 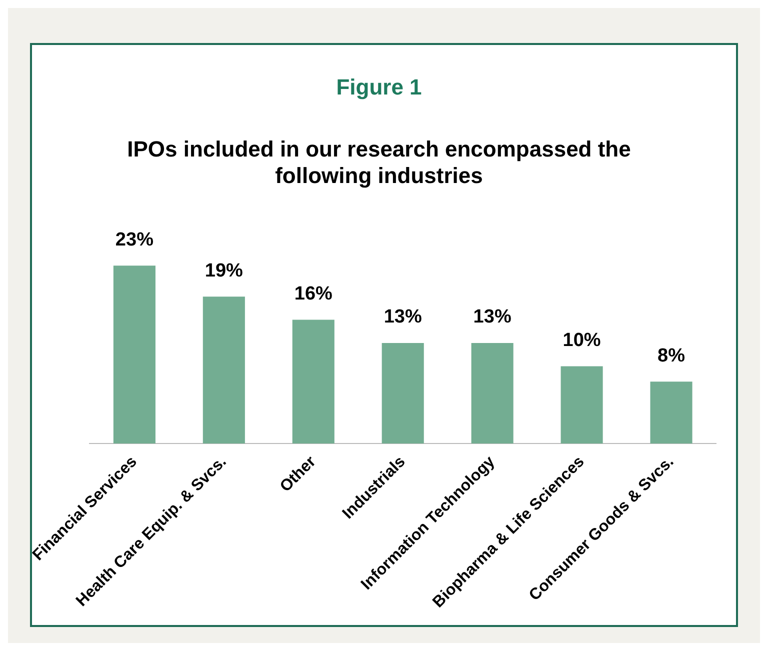 I want to click on data-label: 23%, so click(x=134, y=239).